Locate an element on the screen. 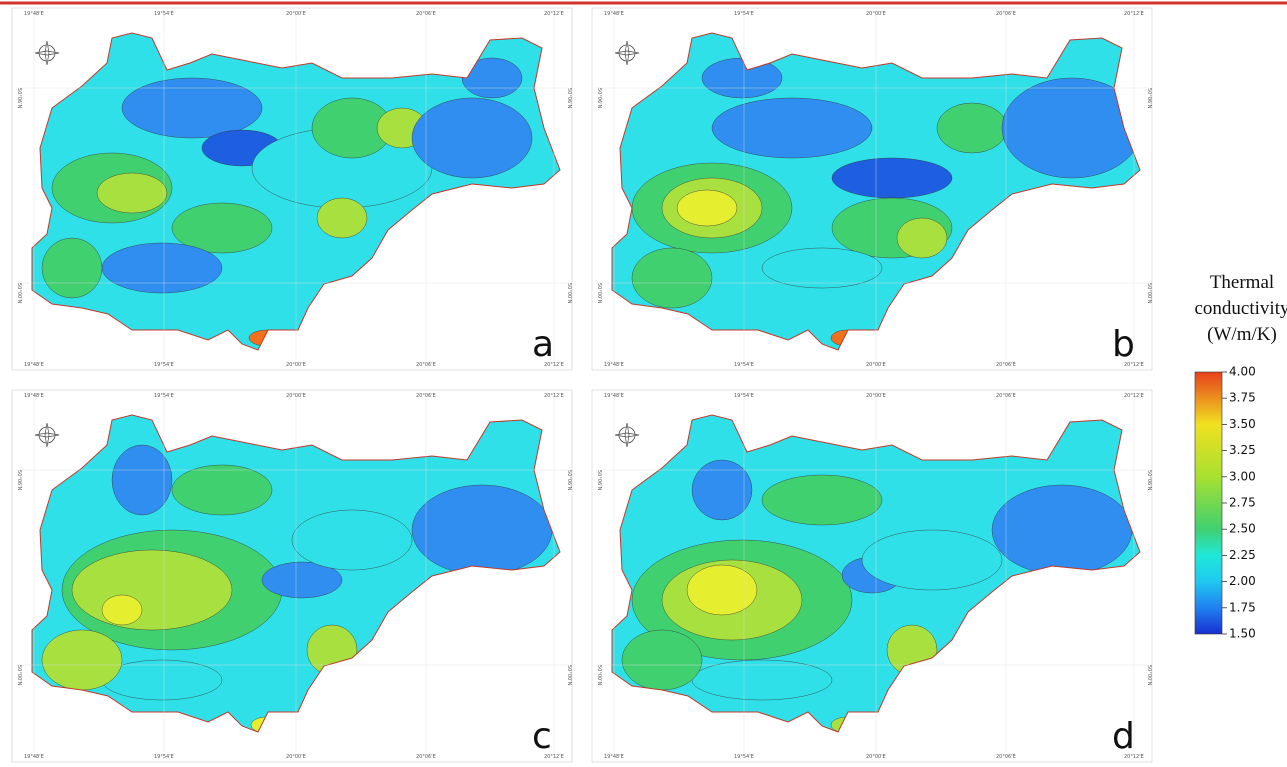 This screenshot has width=1287, height=767. panel-label: c is located at coordinates (542, 736).